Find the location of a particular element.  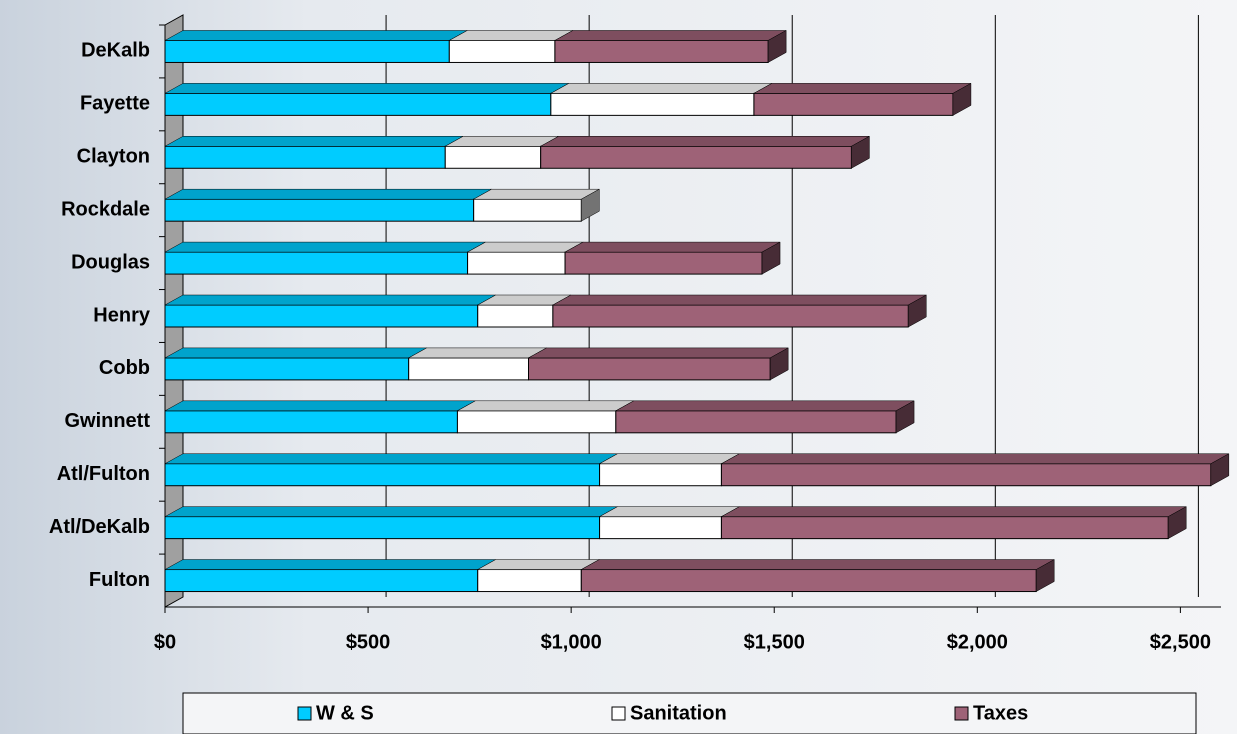

x-tick-label: $1,000 is located at coordinates (571, 642).